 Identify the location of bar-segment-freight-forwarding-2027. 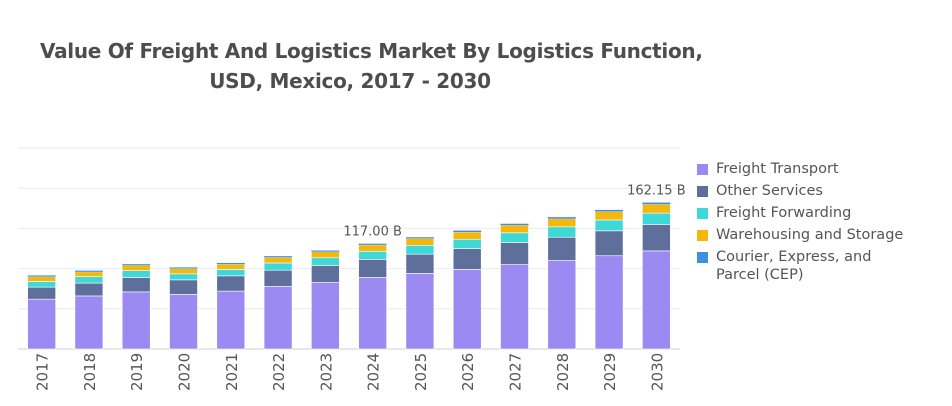
(514, 237).